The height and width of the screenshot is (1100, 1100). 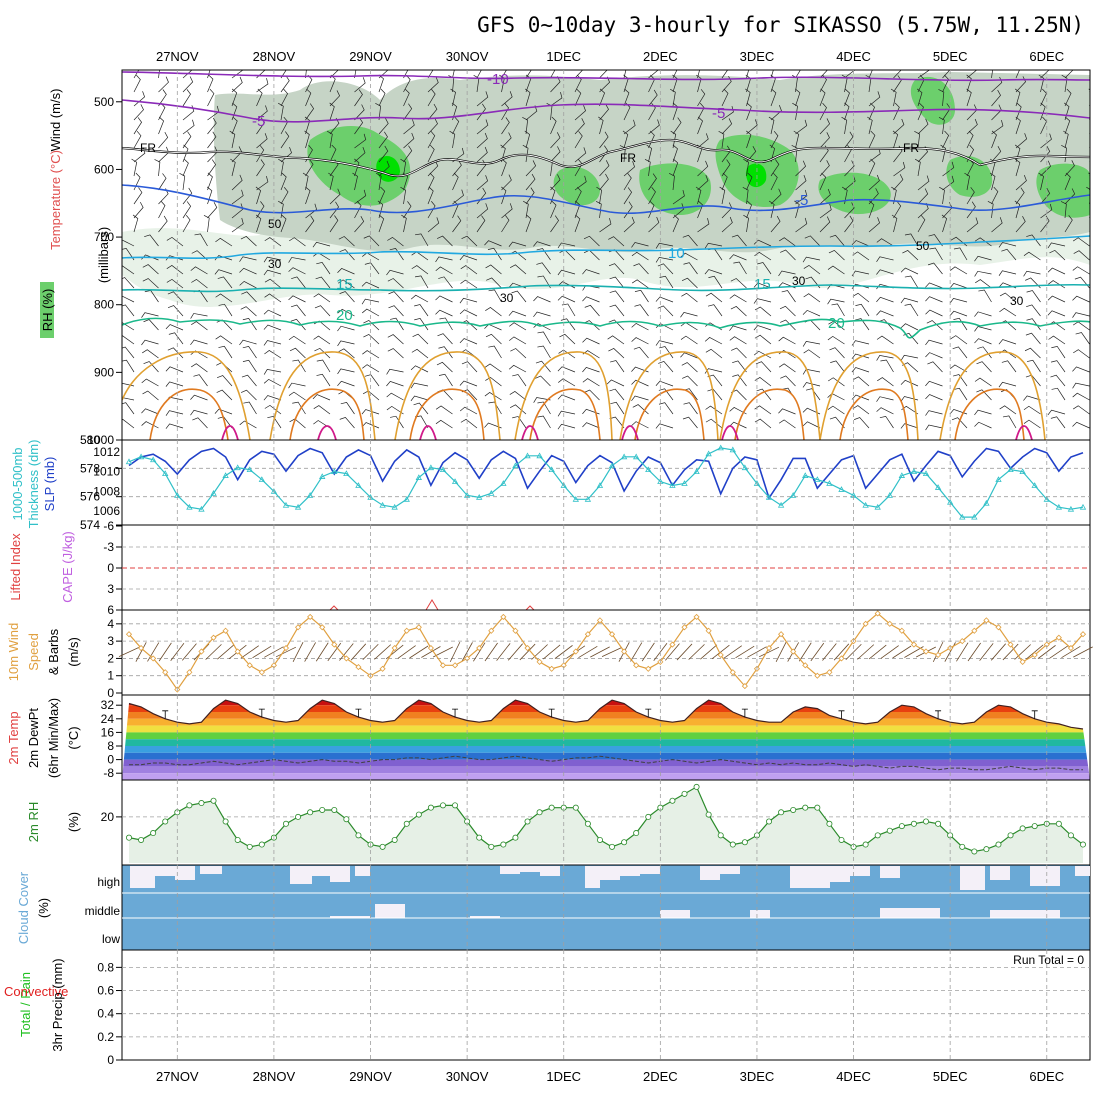 I want to click on thickness-tick-label: 578, so click(x=90, y=468).